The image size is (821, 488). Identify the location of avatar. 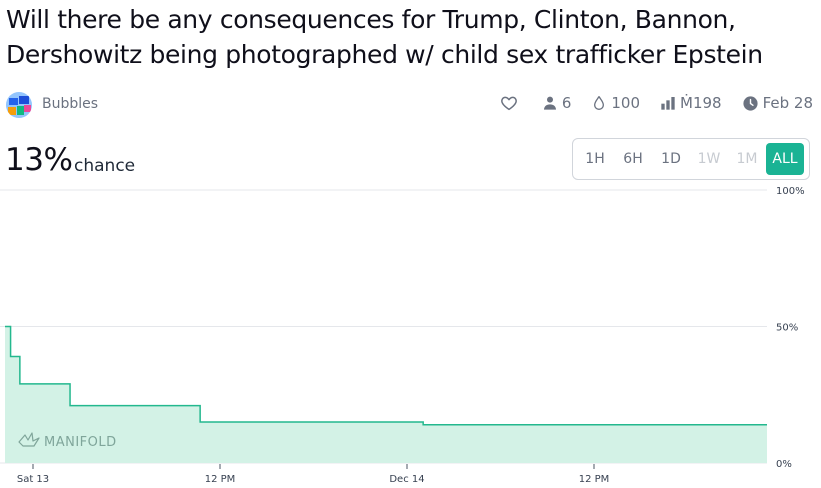
(19, 105).